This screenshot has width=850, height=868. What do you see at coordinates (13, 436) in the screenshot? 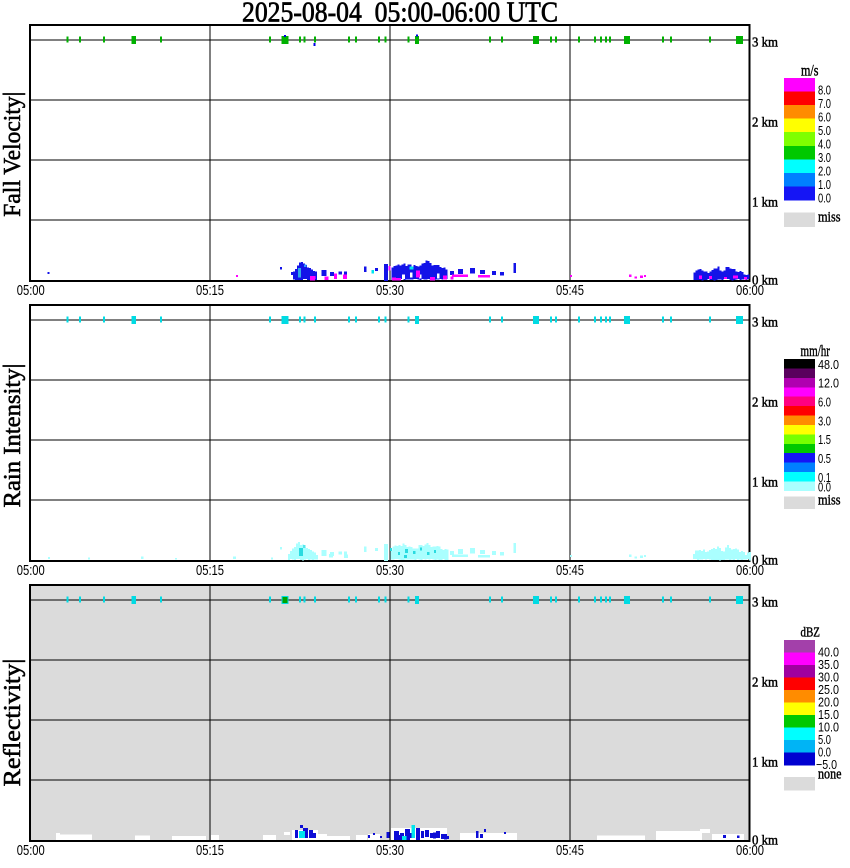
I see `svg-text: Rain Intensity|` at bounding box center [13, 436].